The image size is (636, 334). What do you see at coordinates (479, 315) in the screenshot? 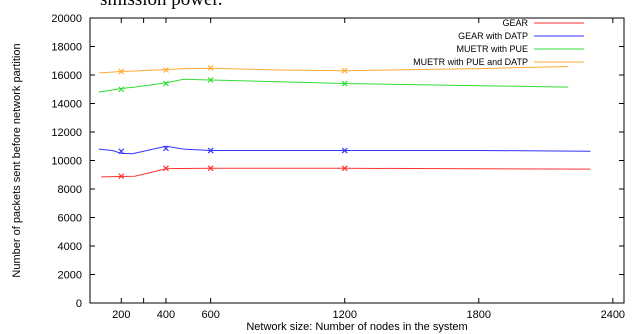
I see `x-tick-label: 1800` at bounding box center [479, 315].